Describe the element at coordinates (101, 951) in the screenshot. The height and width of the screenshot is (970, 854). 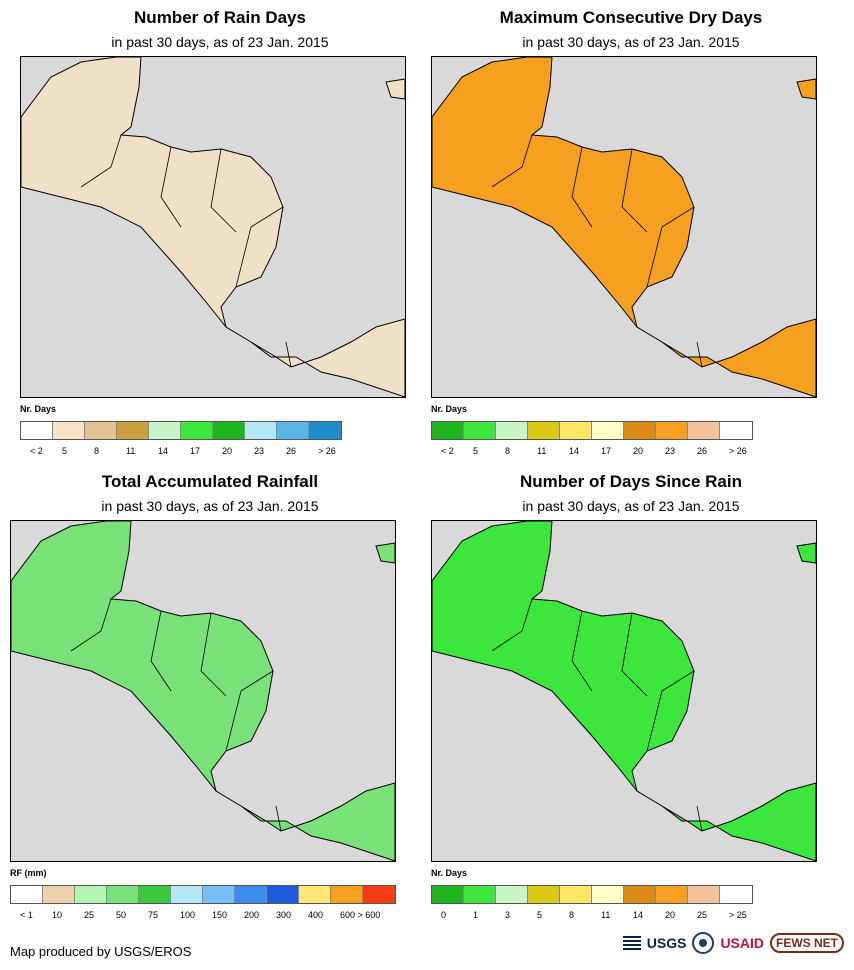
I see `map-credit: Map produced by USGS/EROS` at that location.